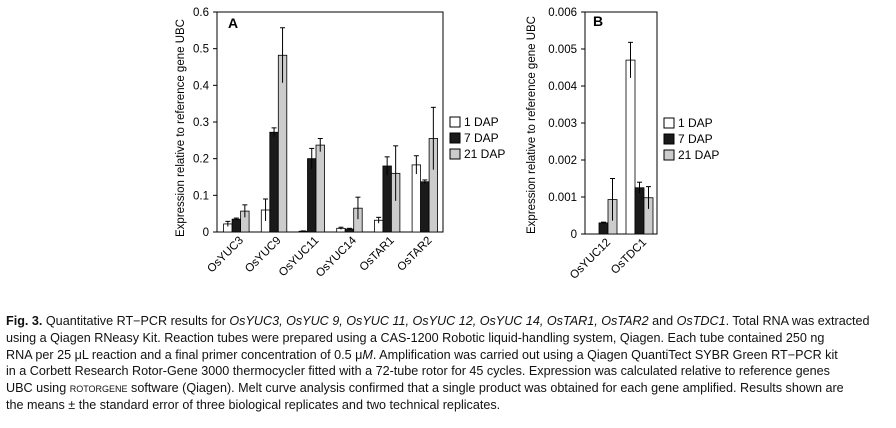 The height and width of the screenshot is (428, 896). Describe the element at coordinates (598, 21) in the screenshot. I see `panel-b-letter: B` at that location.